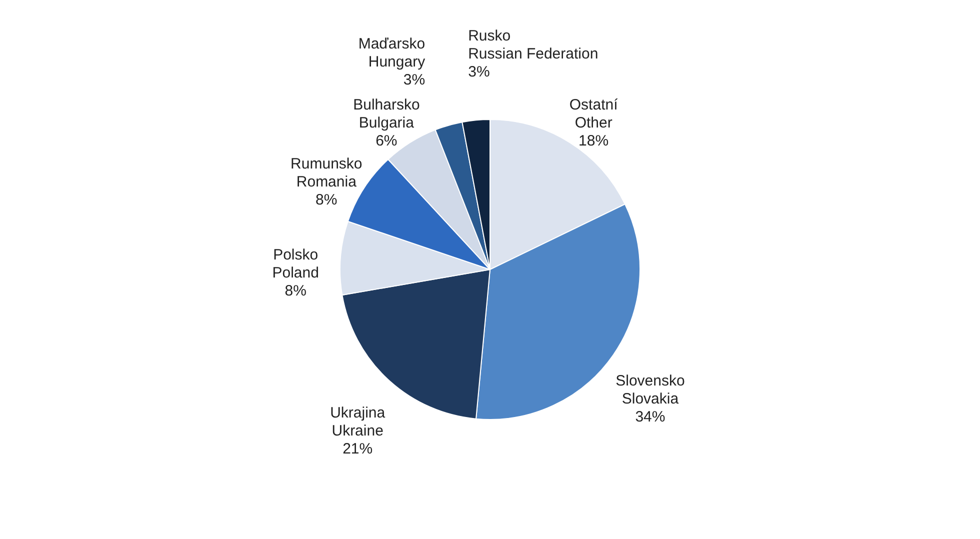  I want to click on data-label: 6%, so click(387, 141).